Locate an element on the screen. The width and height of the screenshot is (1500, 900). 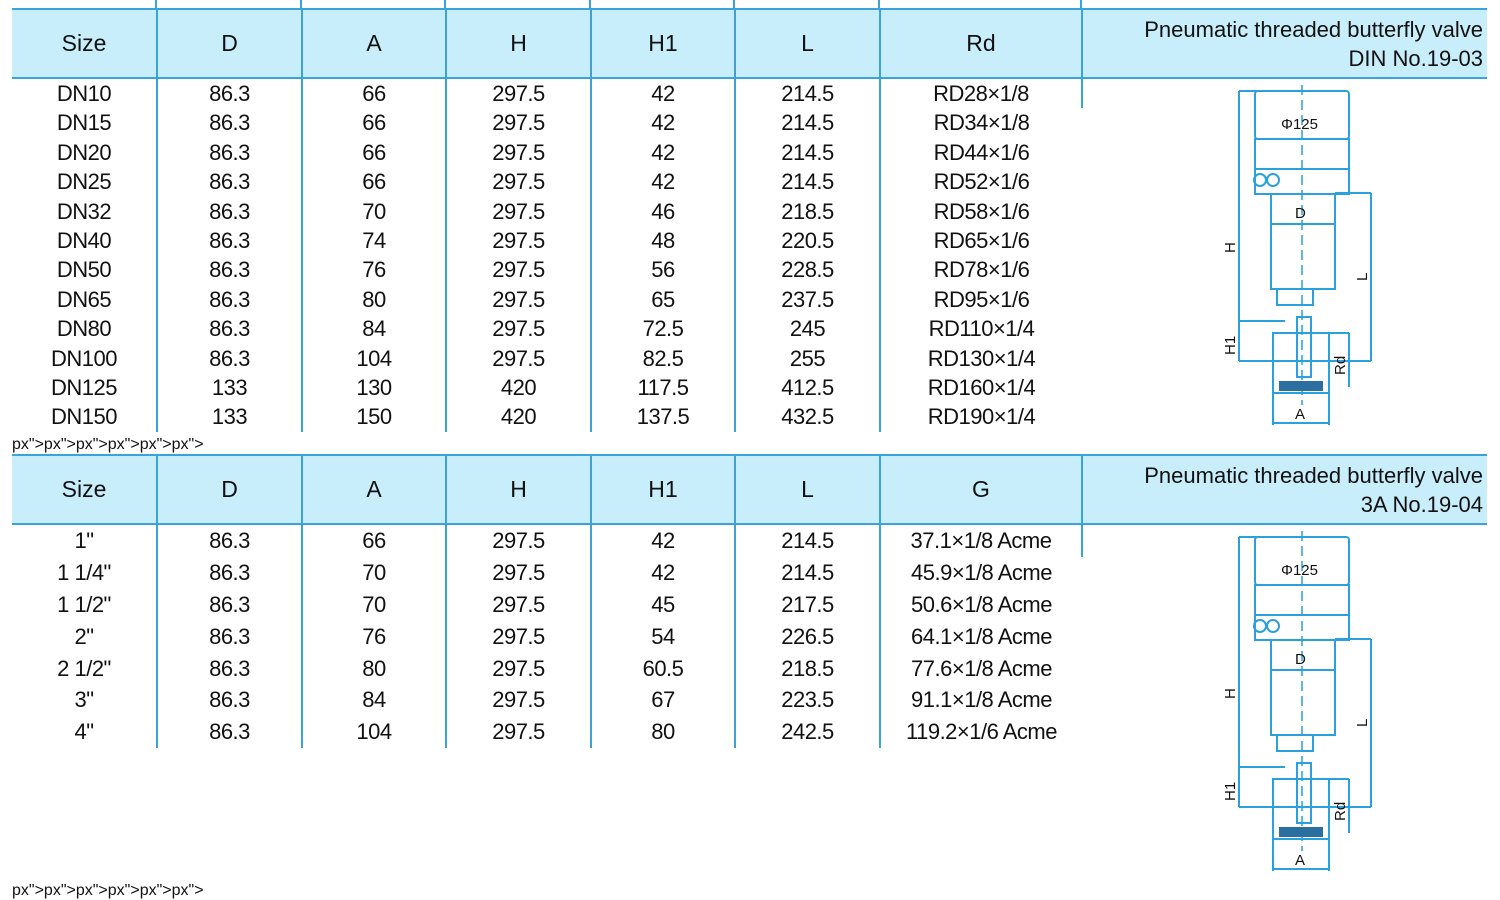
column-header: D is located at coordinates (230, 43).